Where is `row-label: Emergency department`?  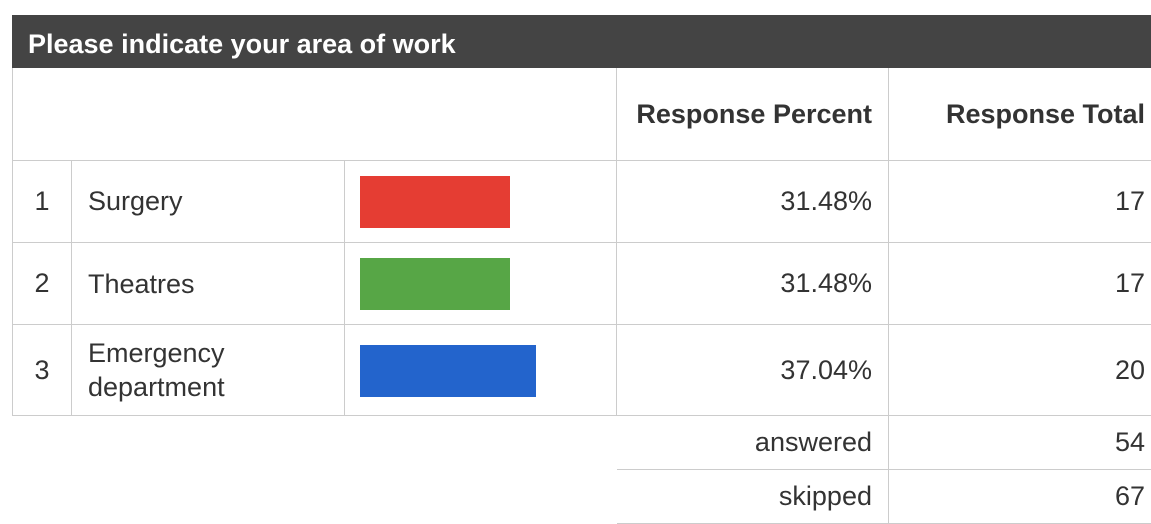 row-label: Emergency department is located at coordinates (208, 370).